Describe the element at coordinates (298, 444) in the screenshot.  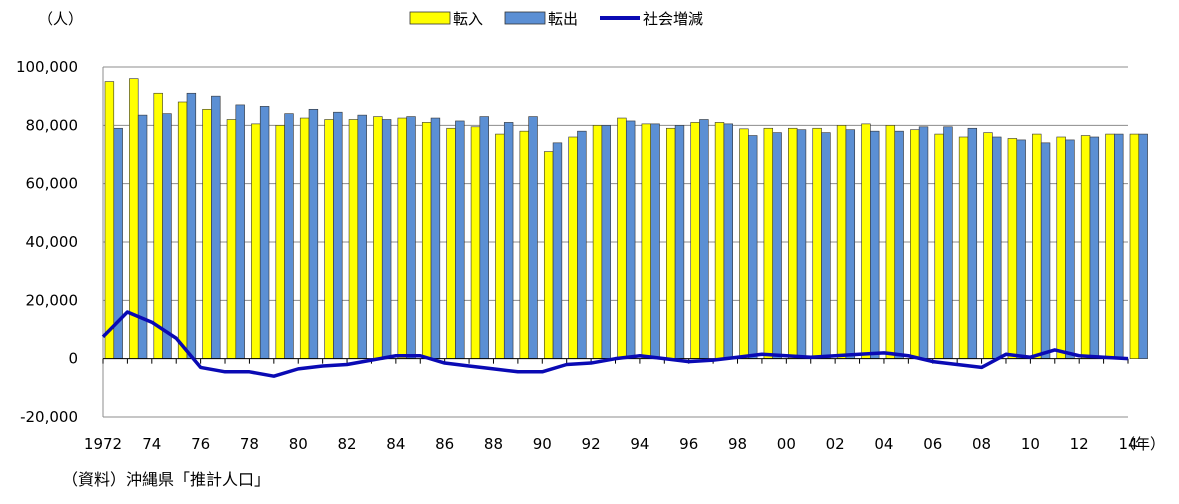
I see `x-tick-label: 80` at that location.